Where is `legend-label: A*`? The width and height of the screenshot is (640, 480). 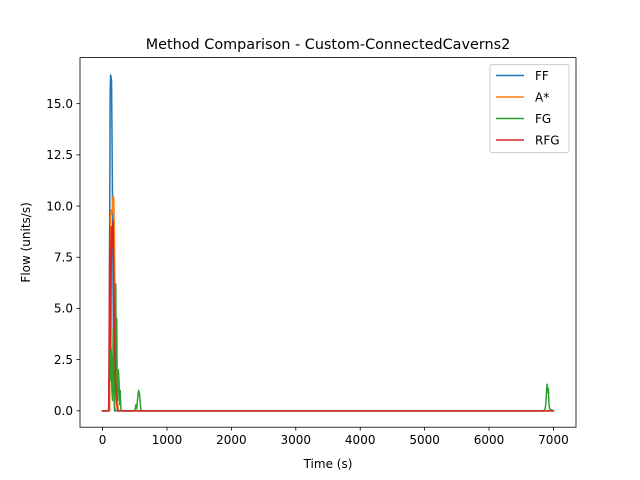
legend-label: A* is located at coordinates (542, 97).